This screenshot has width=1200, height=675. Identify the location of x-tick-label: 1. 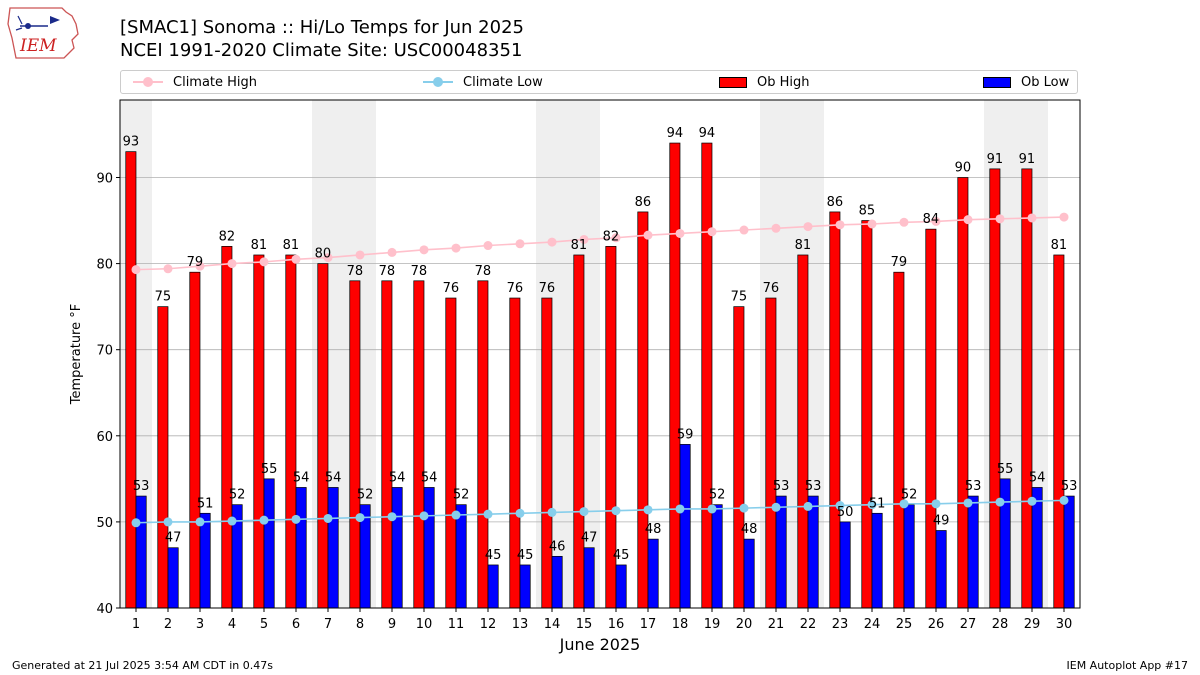
(136, 624).